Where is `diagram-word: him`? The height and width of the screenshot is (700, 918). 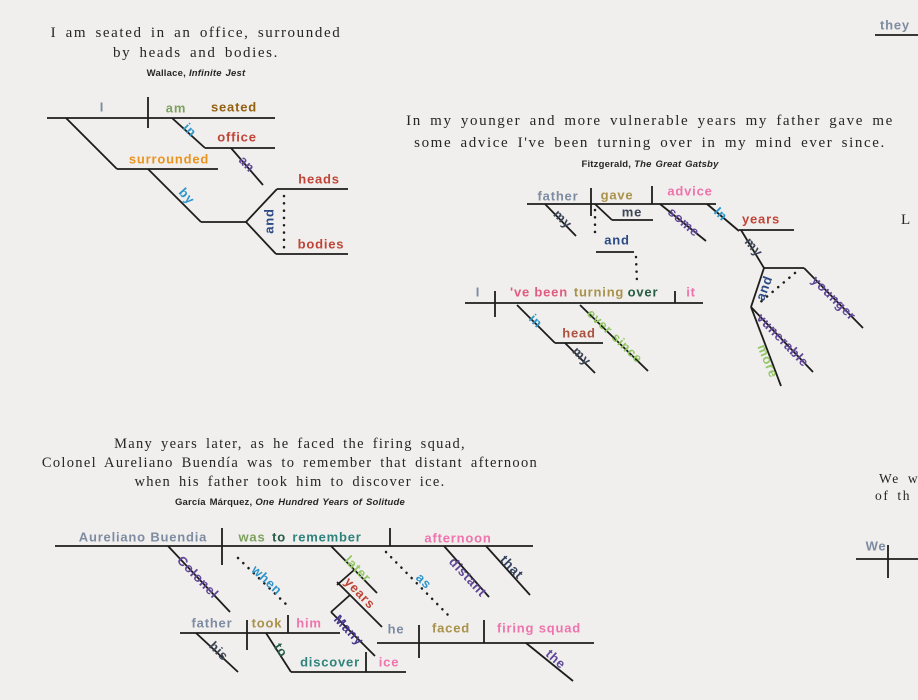 diagram-word: him is located at coordinates (309, 623).